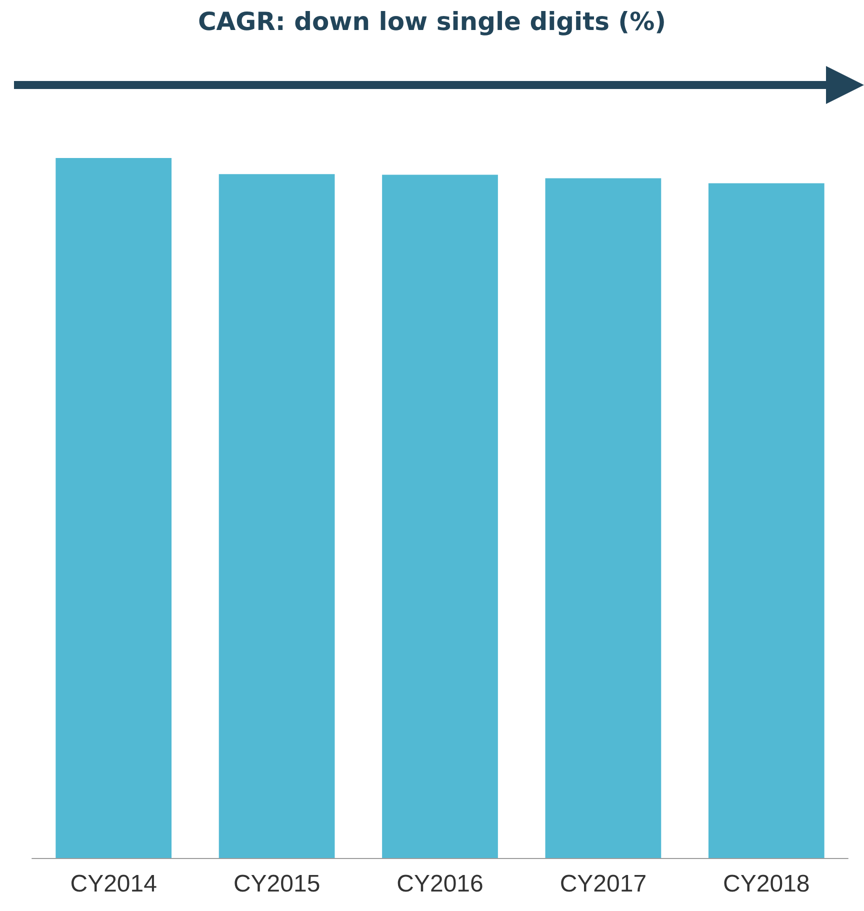 The image size is (864, 911). What do you see at coordinates (603, 884) in the screenshot?
I see `x-tick-label: CY2017` at bounding box center [603, 884].